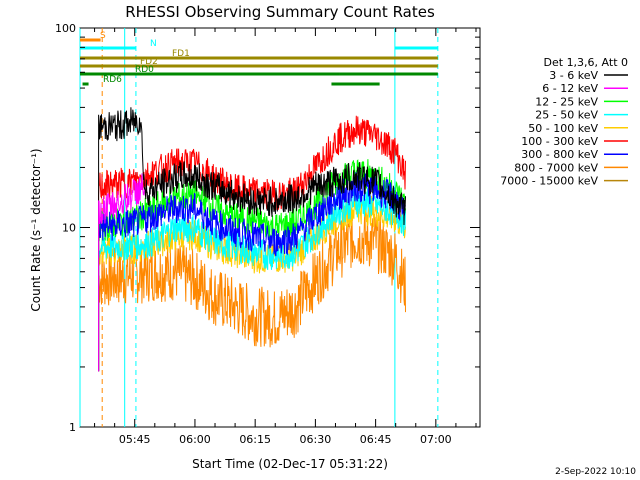  I want to click on y-tick-label: 100, so click(65, 28).